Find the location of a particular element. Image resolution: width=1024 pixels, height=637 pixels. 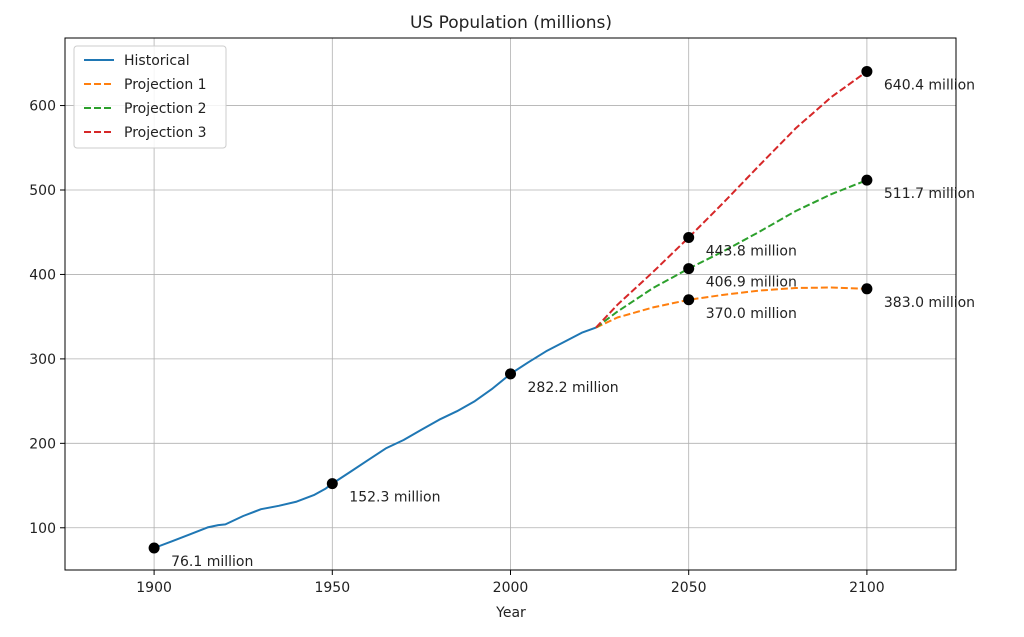

legend-label-projection-3: Projection 3 is located at coordinates (165, 133).